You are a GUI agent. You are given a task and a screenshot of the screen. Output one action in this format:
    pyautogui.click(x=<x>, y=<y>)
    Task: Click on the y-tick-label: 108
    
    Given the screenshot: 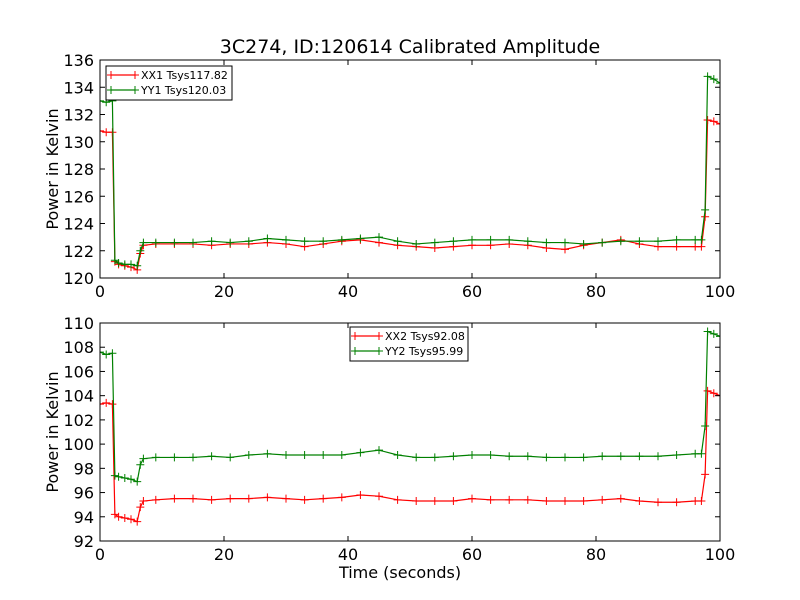 What is the action you would take?
    pyautogui.click(x=78, y=347)
    